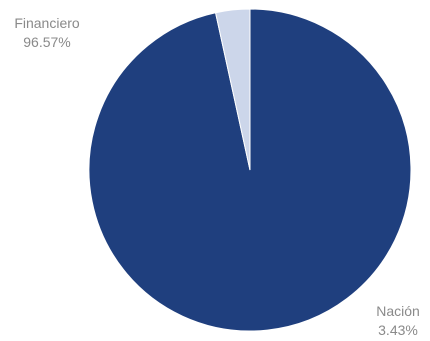  Describe the element at coordinates (232, 89) in the screenshot. I see `pie-slice-nacion` at that location.